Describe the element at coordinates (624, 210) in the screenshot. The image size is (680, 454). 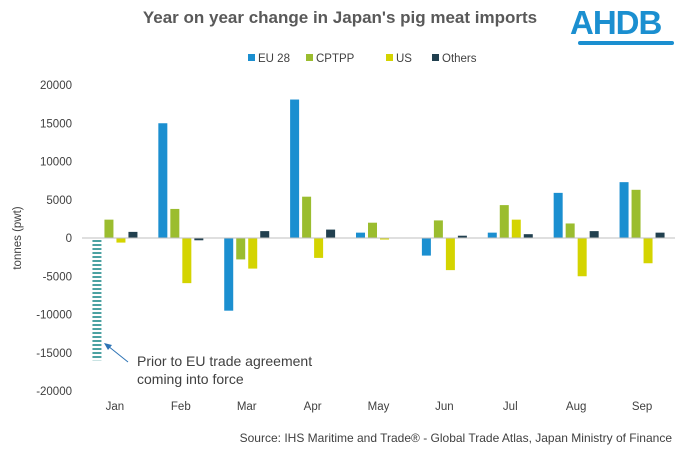
I see `bar-eu-28-sep` at that location.